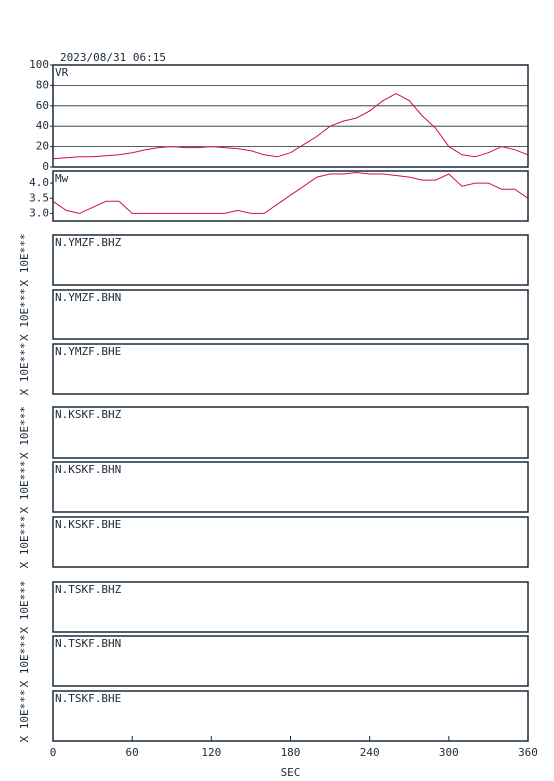  I want to click on y-tick-label: 80, so click(42, 84).